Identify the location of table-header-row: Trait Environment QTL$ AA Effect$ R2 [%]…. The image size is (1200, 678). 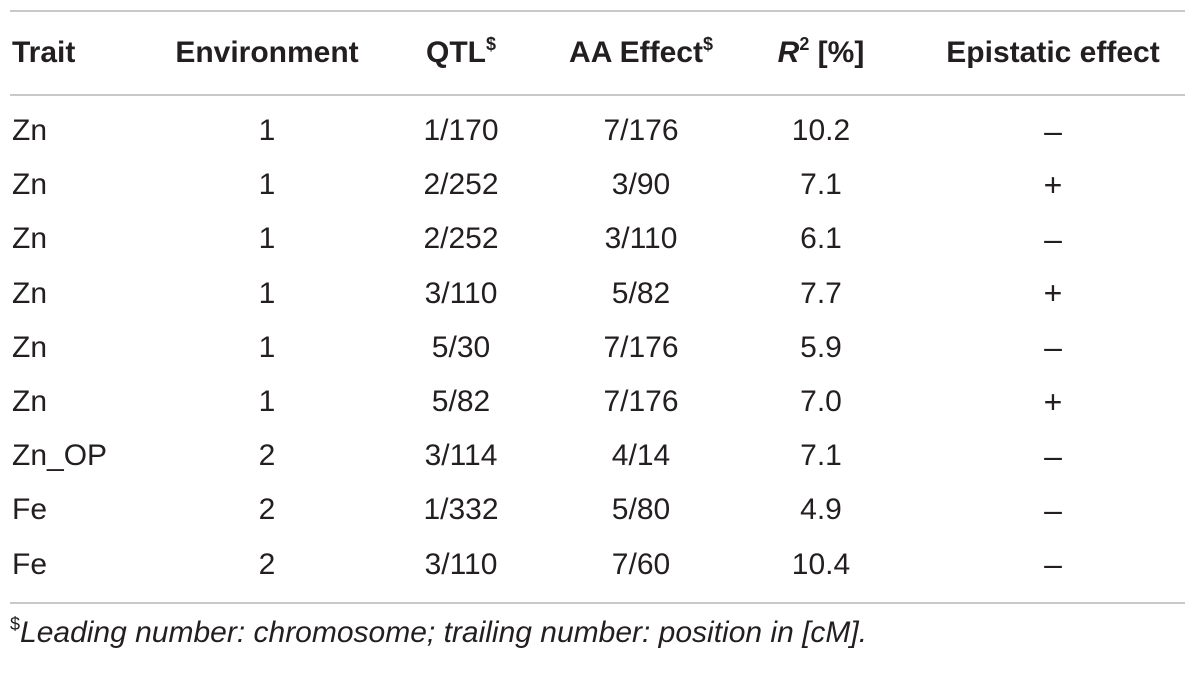
(600, 53).